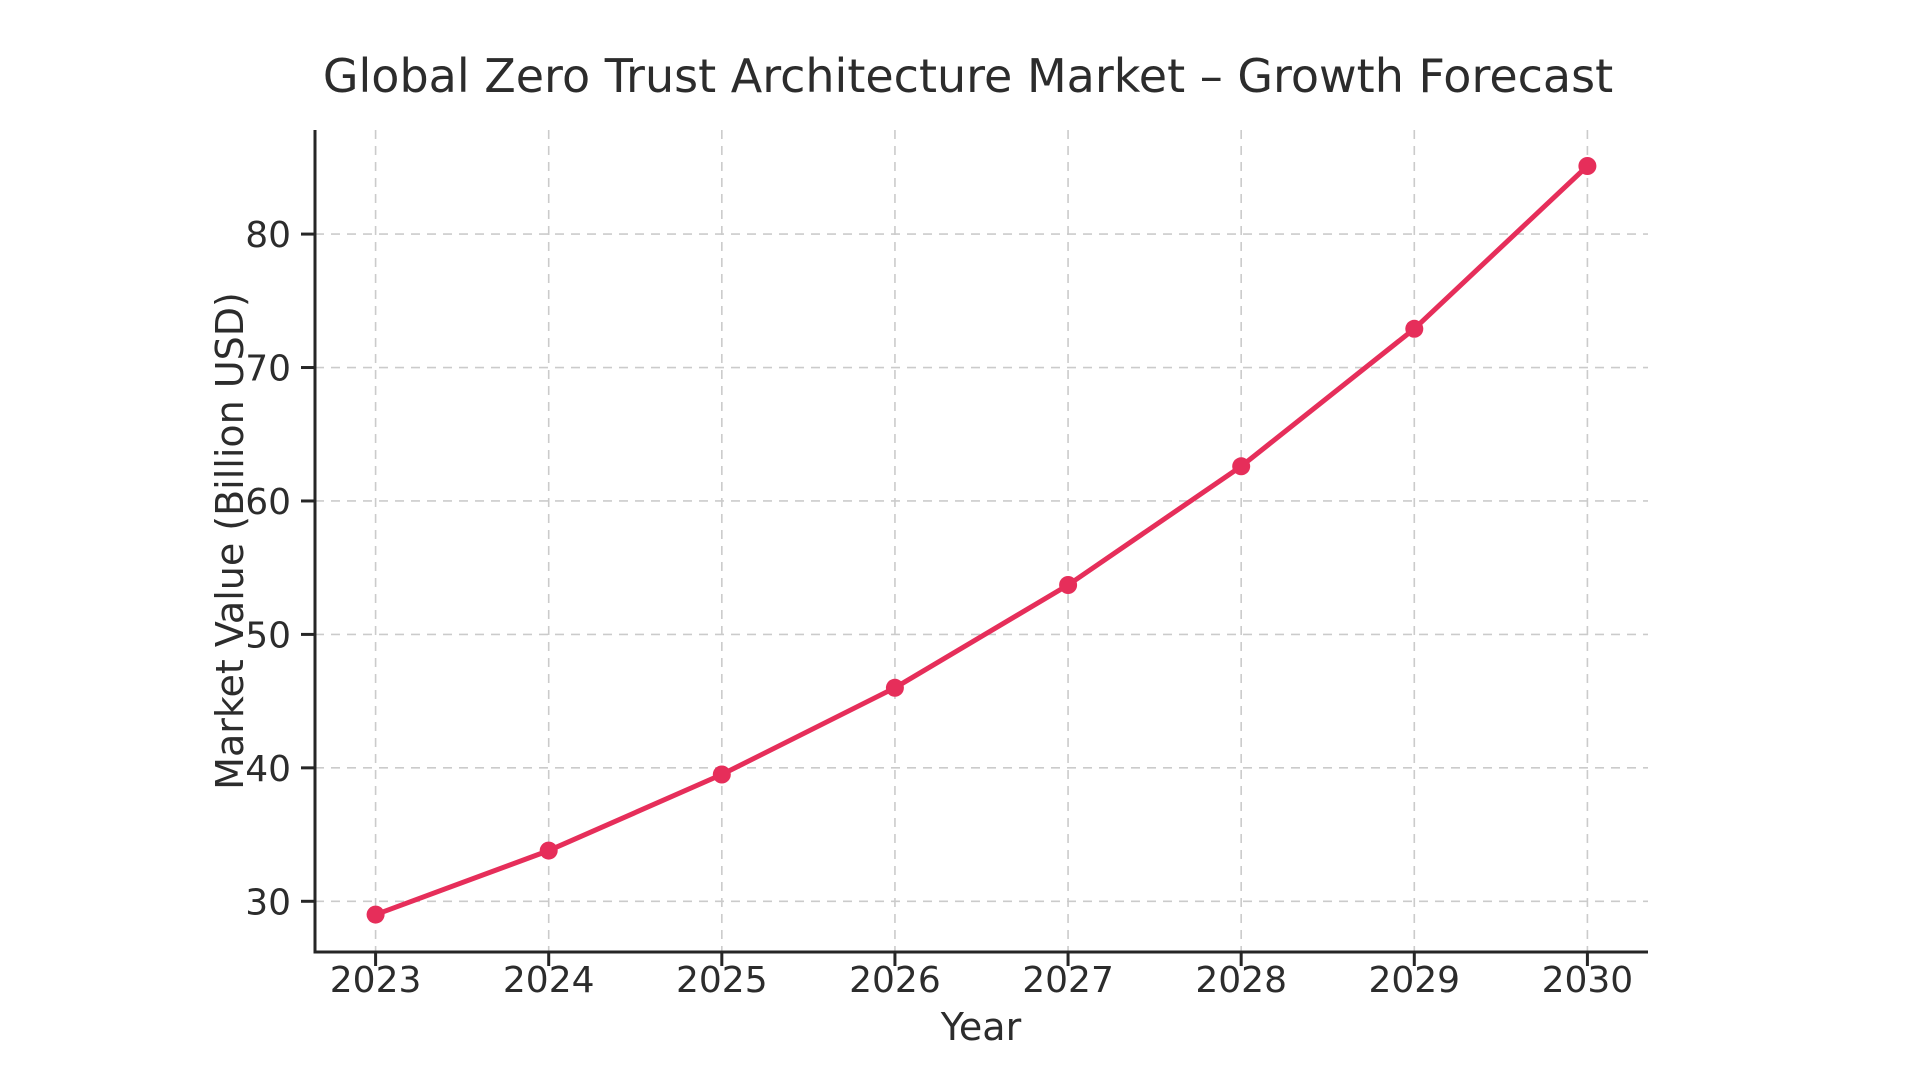 The height and width of the screenshot is (1080, 1920). I want to click on x-tick-label-2029: 2029, so click(1414, 980).